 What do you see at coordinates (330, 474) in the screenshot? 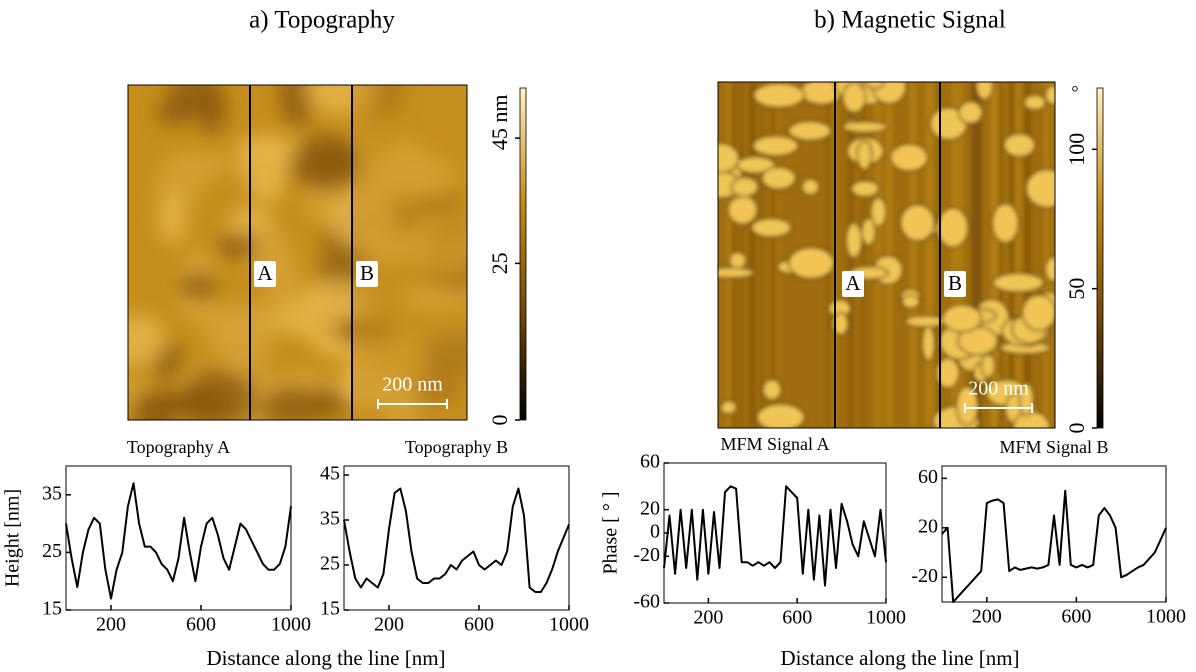
I see `y-tick-label: 45` at bounding box center [330, 474].